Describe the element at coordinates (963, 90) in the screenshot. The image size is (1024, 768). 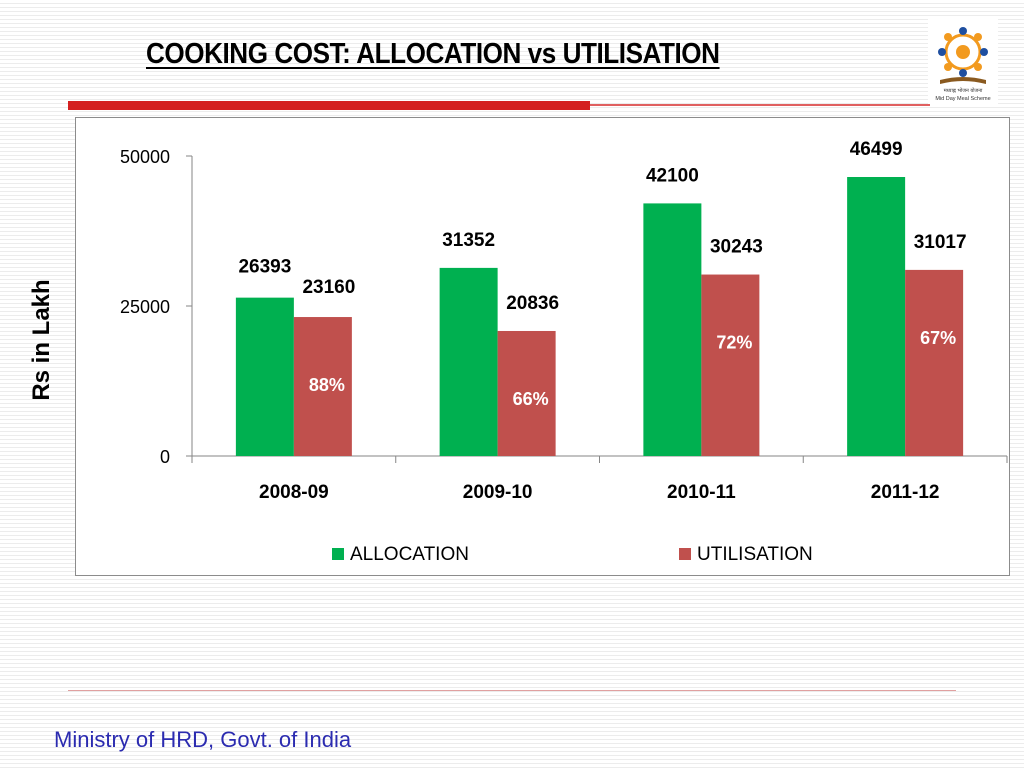
I see `logo-caption-hindi: मध्याह्न भोजन योजना` at that location.